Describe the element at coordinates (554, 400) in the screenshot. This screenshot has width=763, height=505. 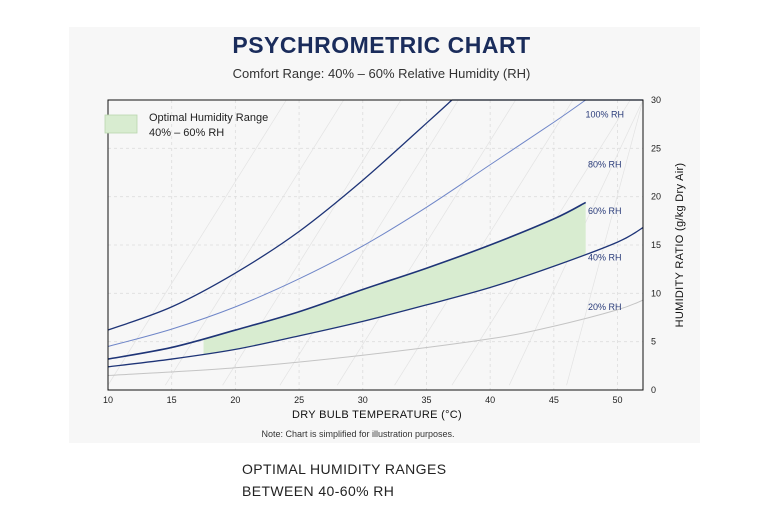
I see `x-tick-label: 45` at that location.